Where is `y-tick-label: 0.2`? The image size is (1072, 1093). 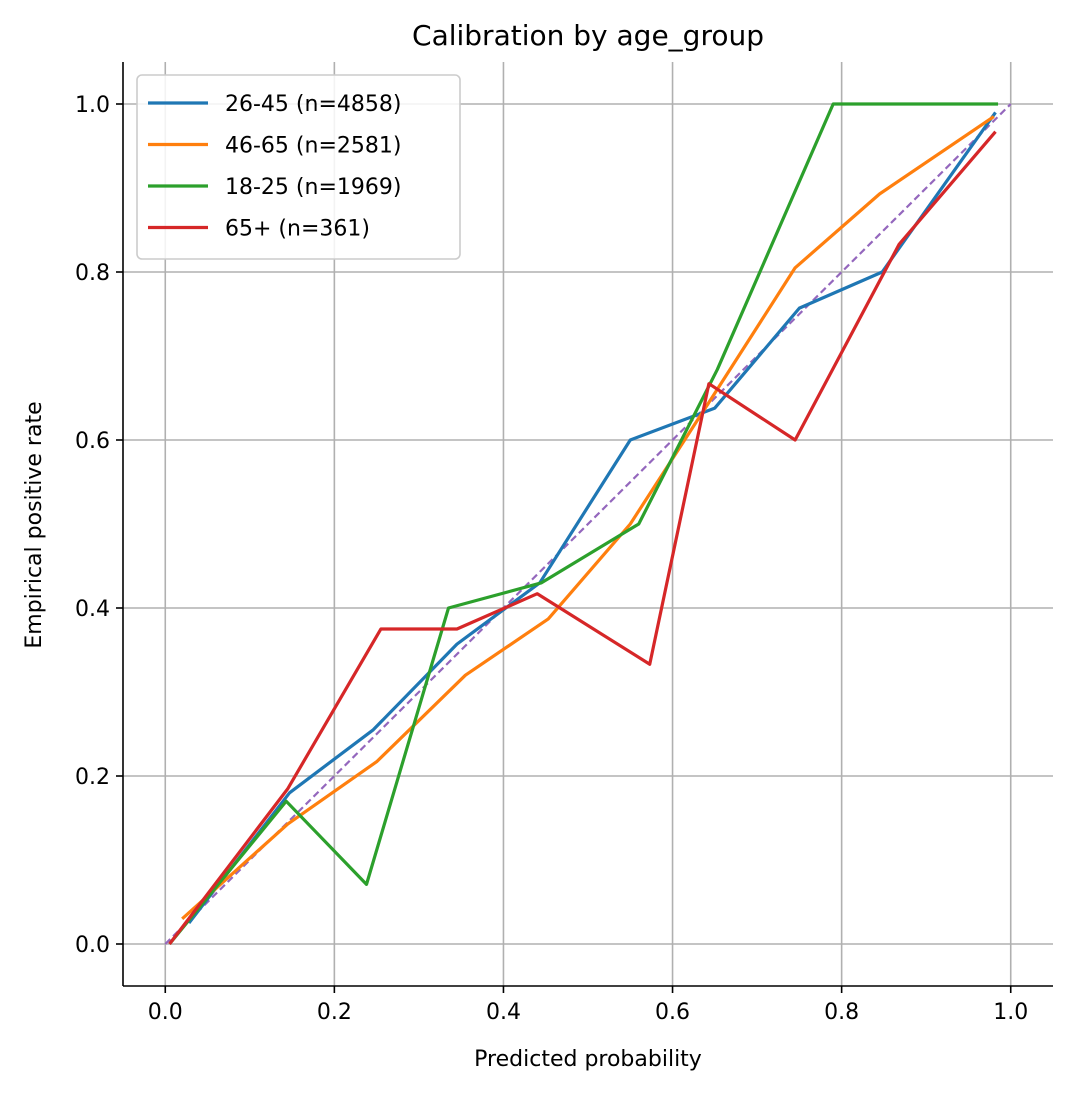
y-tick-label: 0.2 is located at coordinates (92, 777).